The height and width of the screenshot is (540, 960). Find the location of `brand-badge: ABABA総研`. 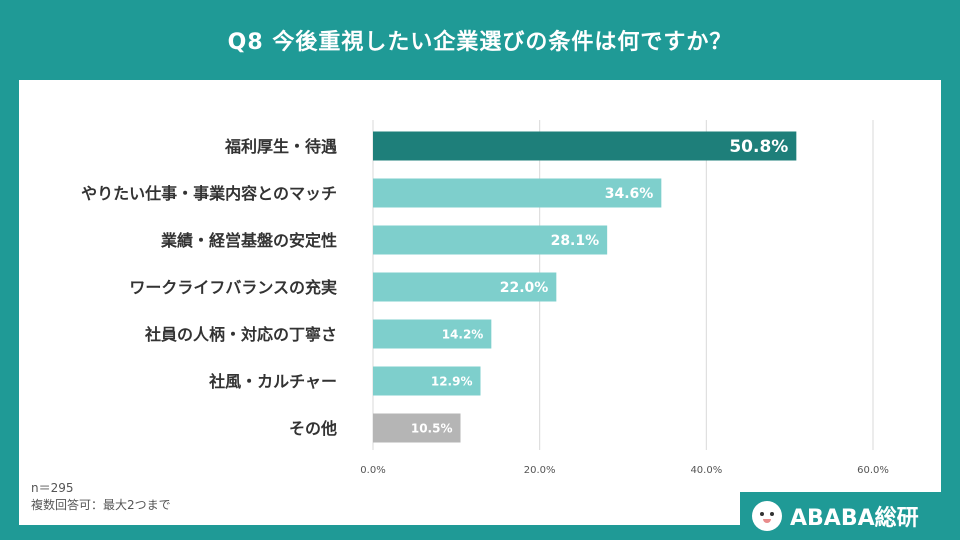

brand-badge: ABABA総研 is located at coordinates (840, 516).